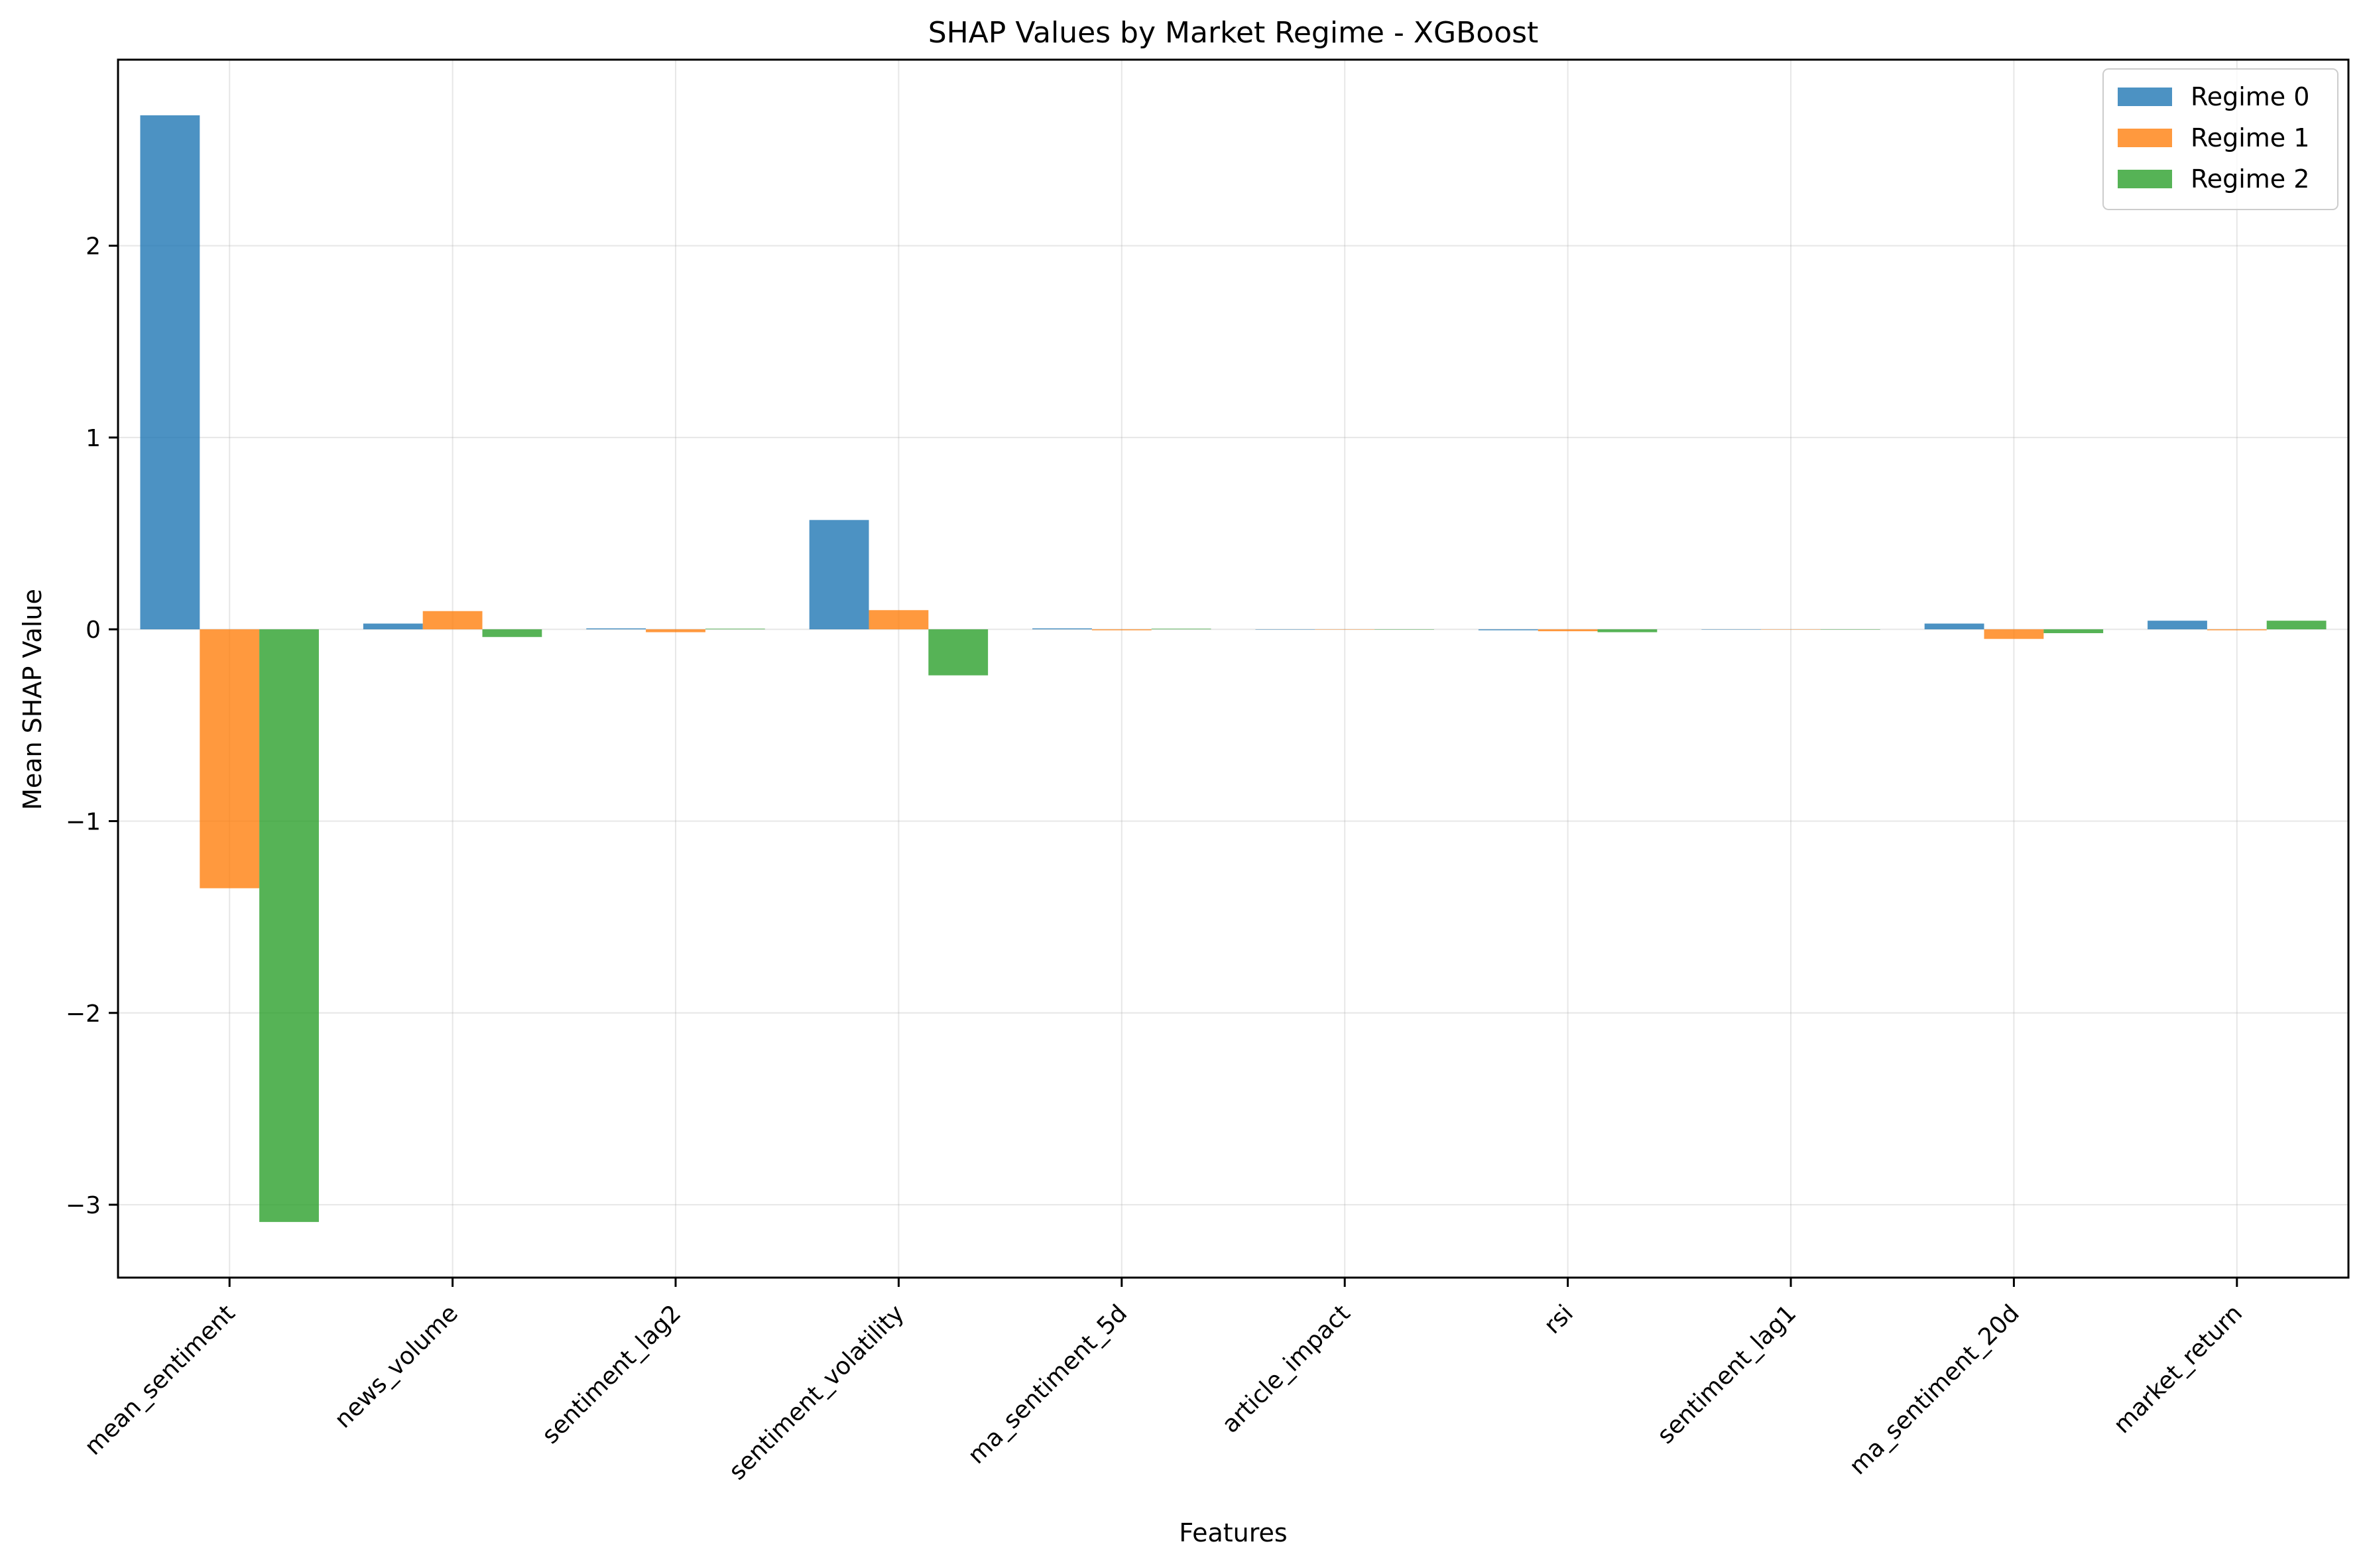 The image size is (2367, 1568). I want to click on y-tick-label: −3, so click(83, 1205).